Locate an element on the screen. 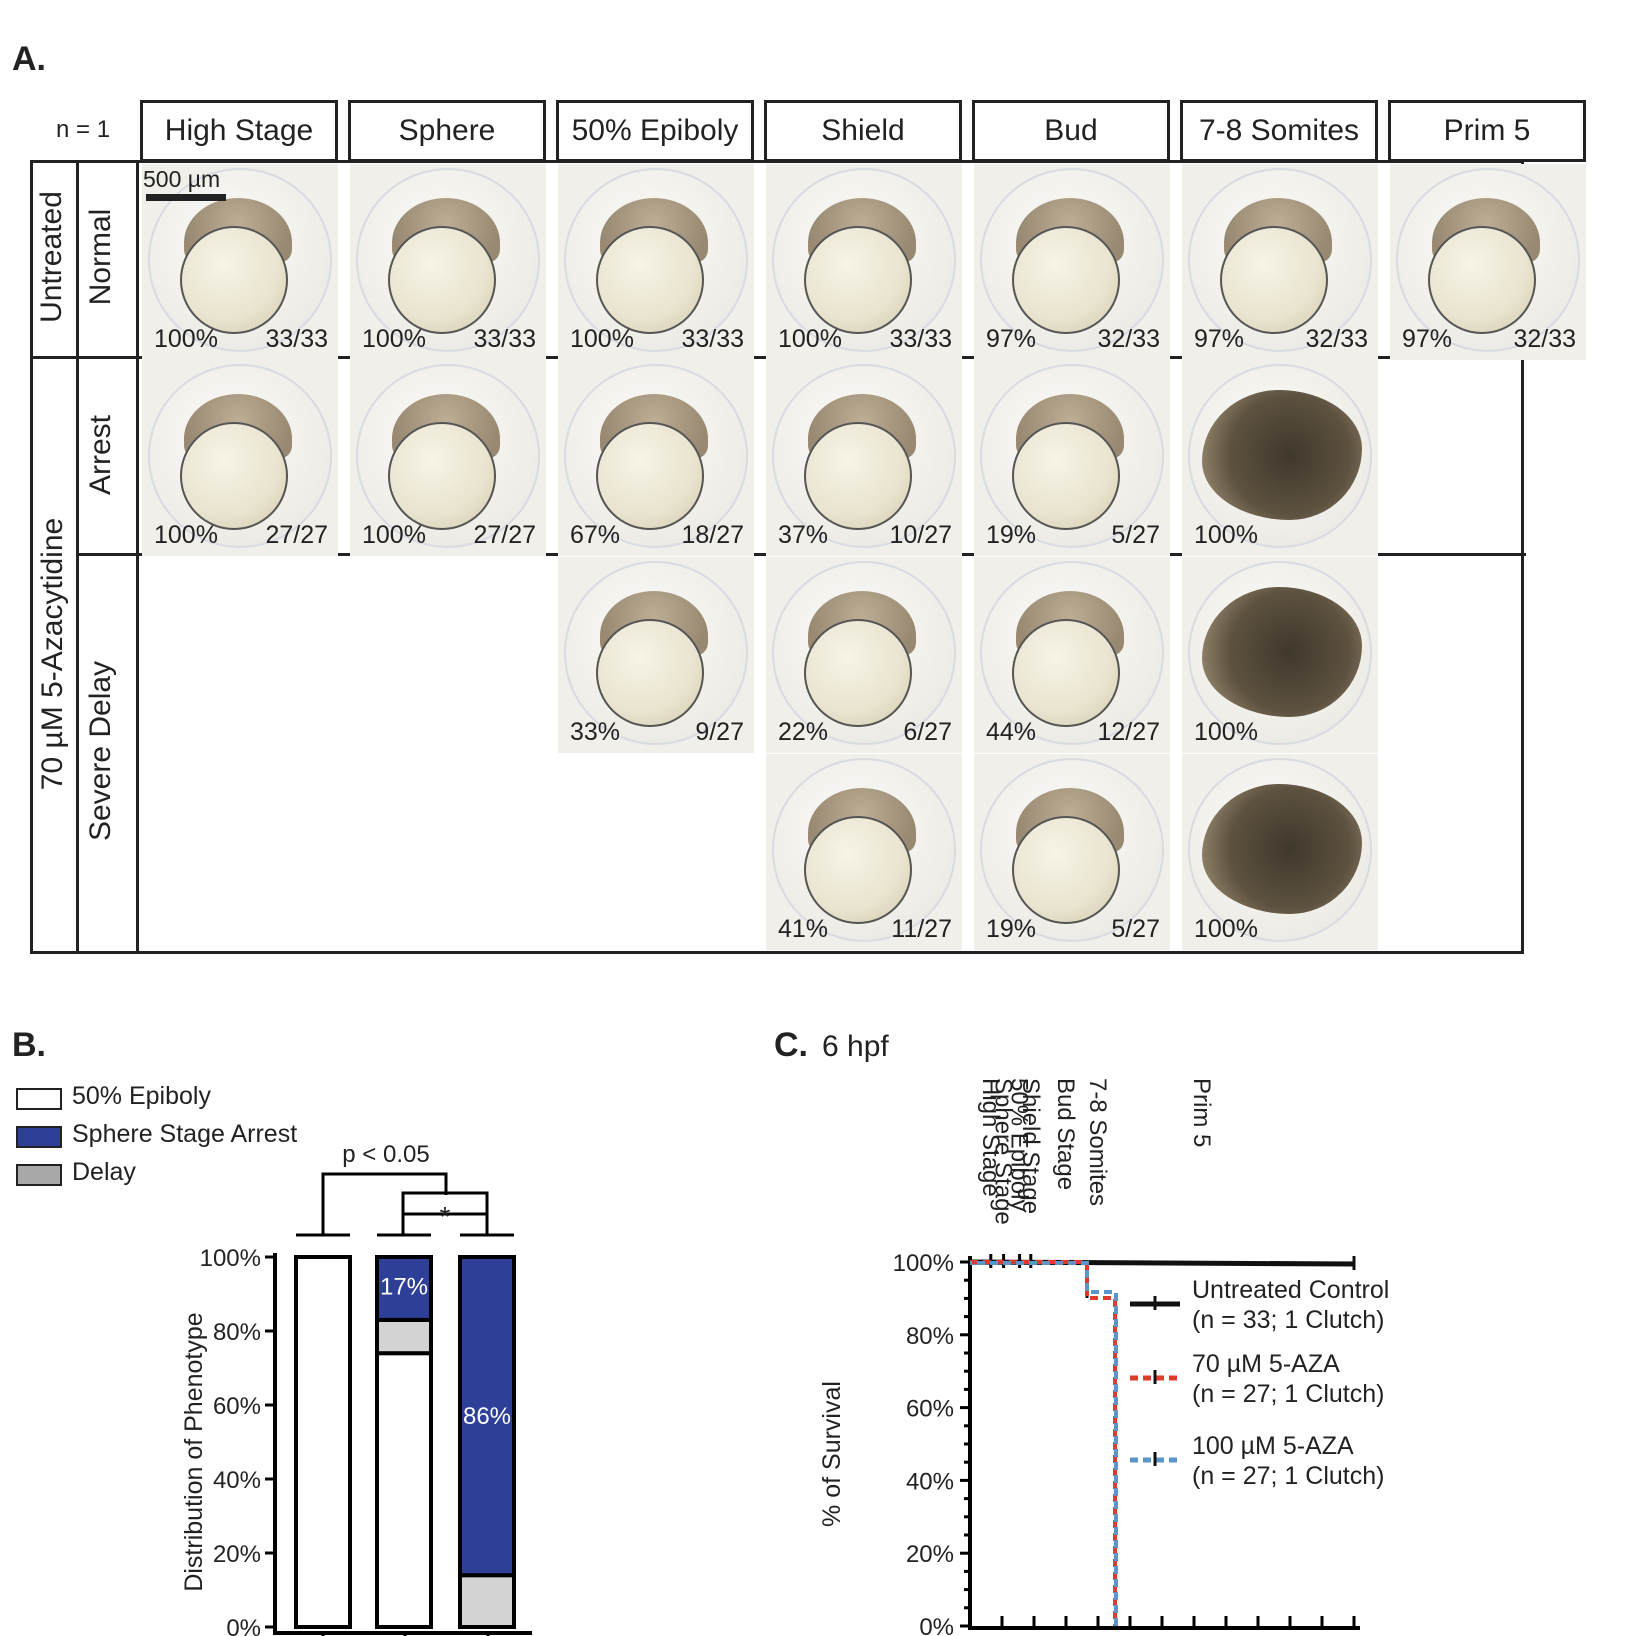 The height and width of the screenshot is (1636, 1634). c-stage-marker-0: High Stage is located at coordinates (990, 1137).